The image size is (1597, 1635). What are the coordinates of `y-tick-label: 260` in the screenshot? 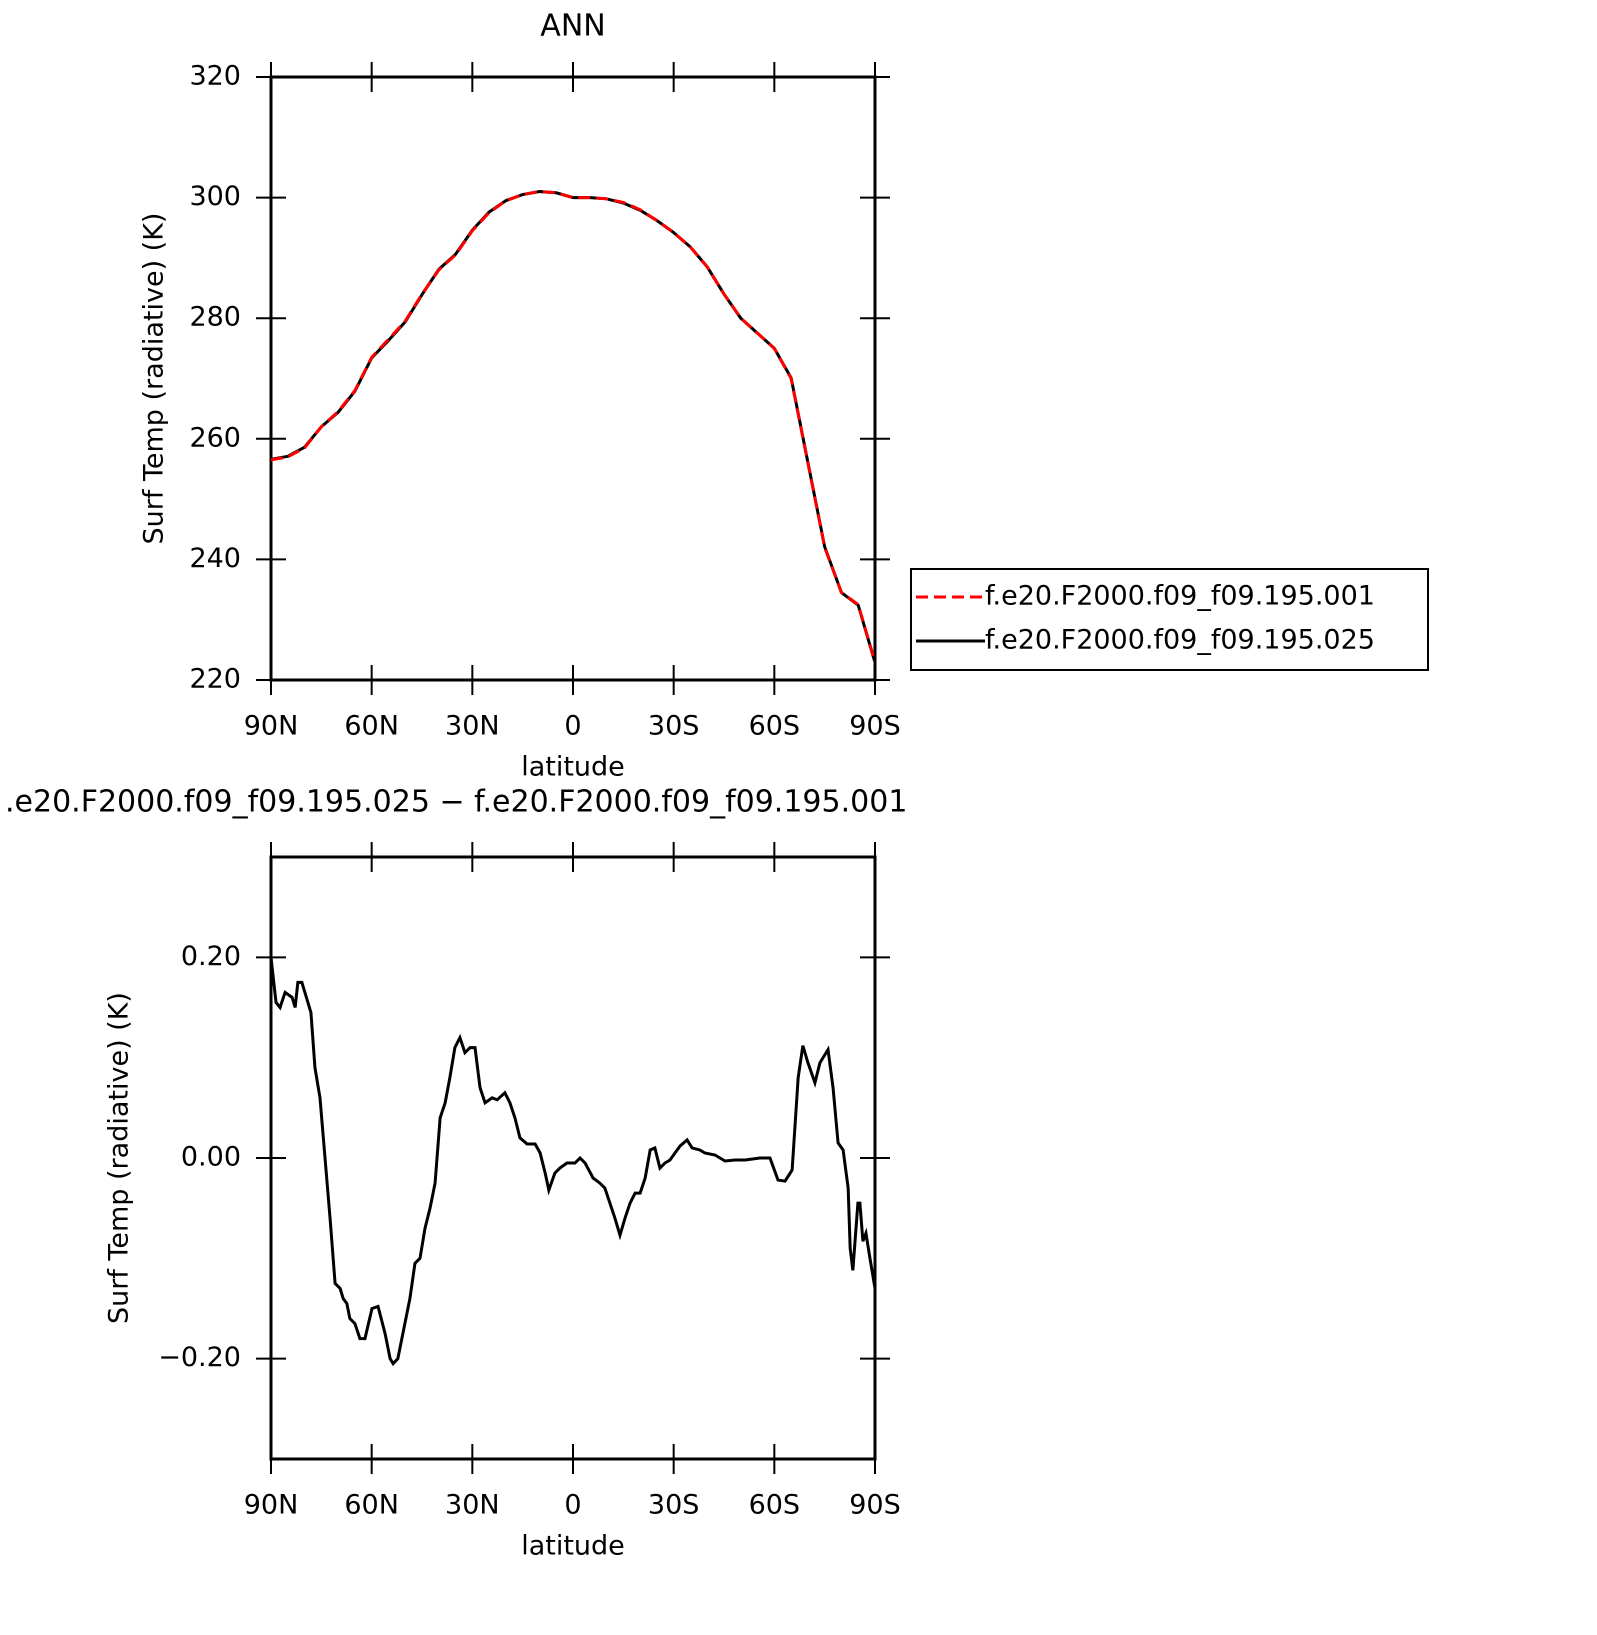 It's located at (215, 437).